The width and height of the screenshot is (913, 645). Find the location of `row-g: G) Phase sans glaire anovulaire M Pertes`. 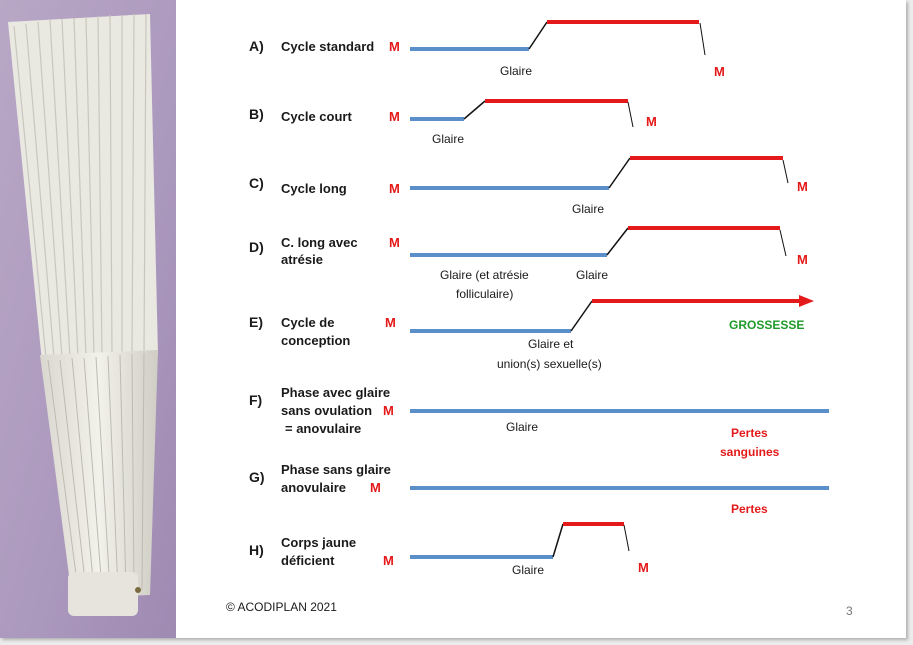

row-g: G) Phase sans glaire anovulaire M Pertes is located at coordinates (539, 489).